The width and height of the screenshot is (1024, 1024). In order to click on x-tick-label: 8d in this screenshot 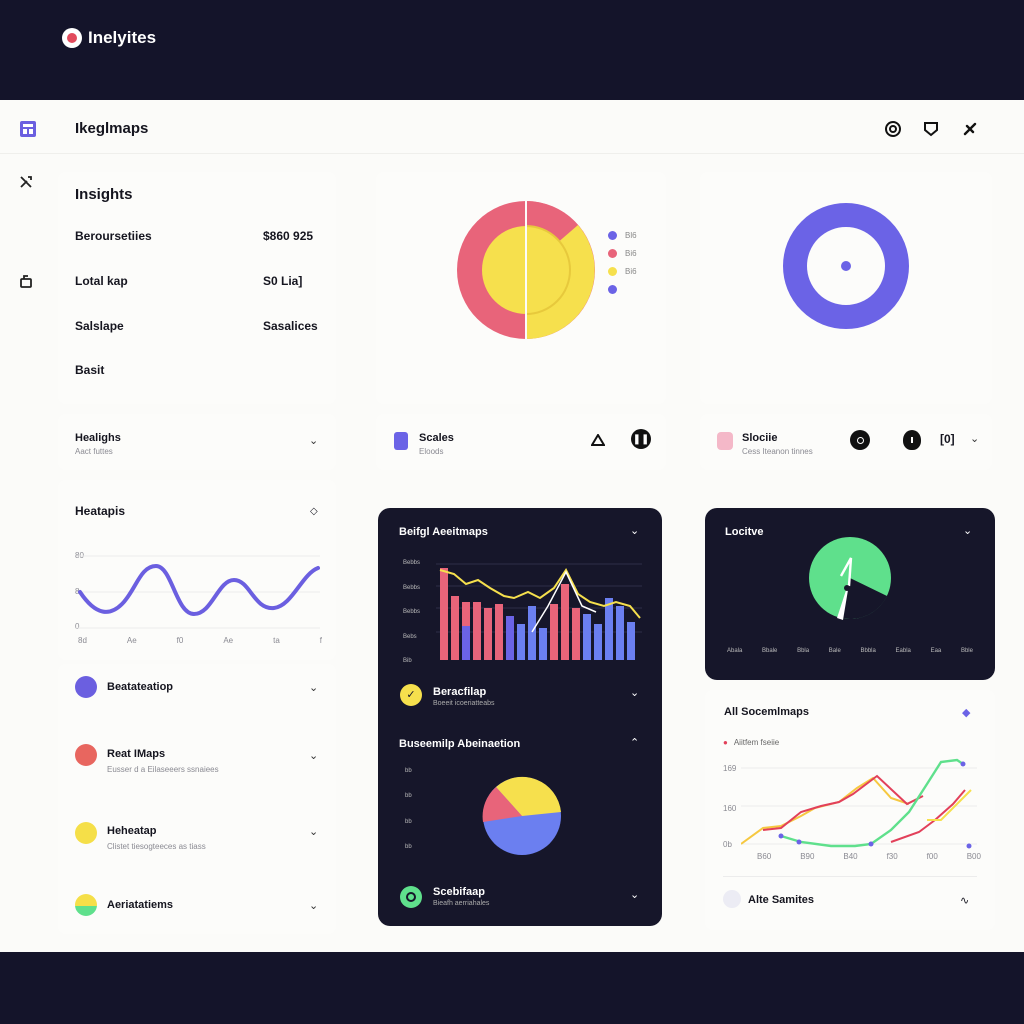, I will do `click(82, 640)`.